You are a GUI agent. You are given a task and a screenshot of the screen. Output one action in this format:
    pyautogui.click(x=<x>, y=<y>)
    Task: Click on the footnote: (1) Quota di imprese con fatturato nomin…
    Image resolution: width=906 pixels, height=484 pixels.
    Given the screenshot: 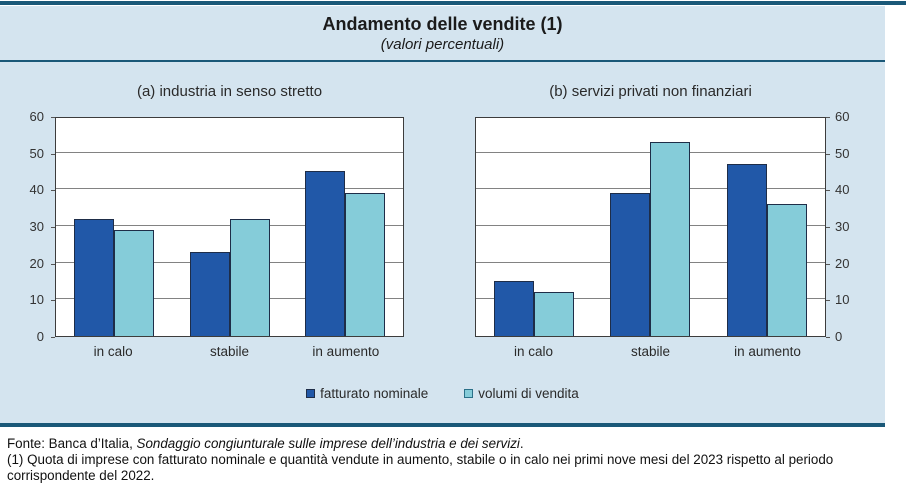 What is the action you would take?
    pyautogui.click(x=420, y=467)
    